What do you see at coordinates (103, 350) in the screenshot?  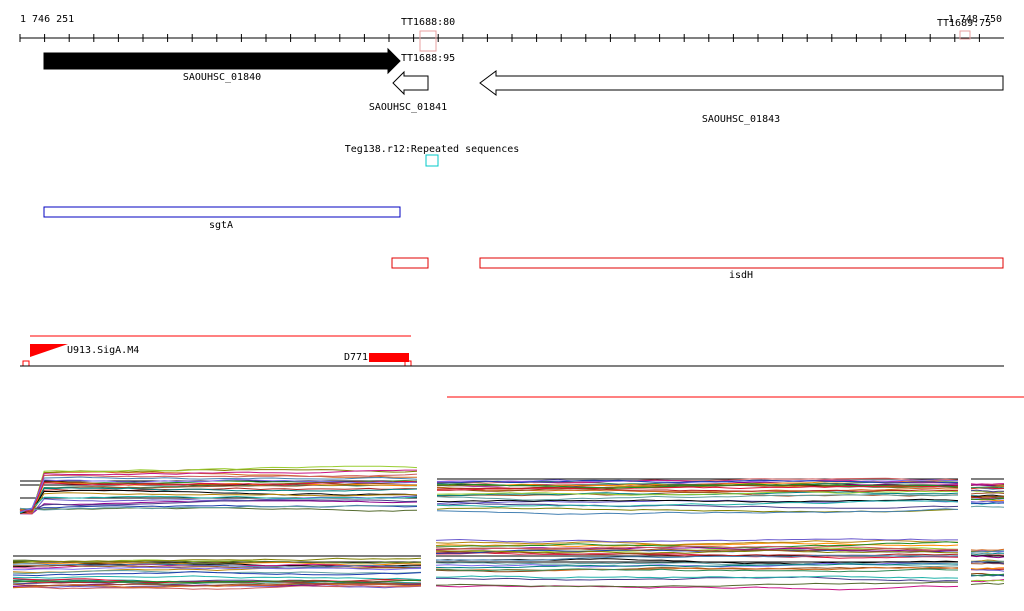 I see `transcript-label: U913.SigA.M4` at bounding box center [103, 350].